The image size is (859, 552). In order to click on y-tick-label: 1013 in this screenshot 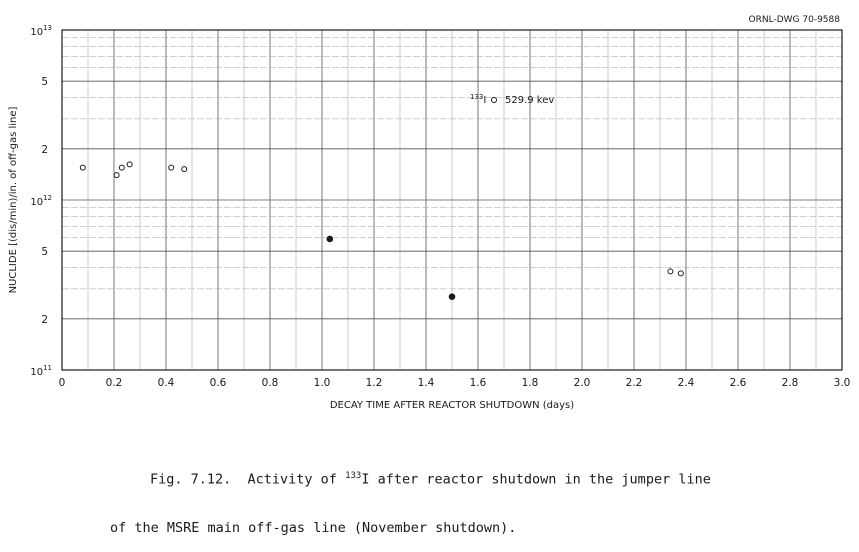, I will do `click(41, 31)`.